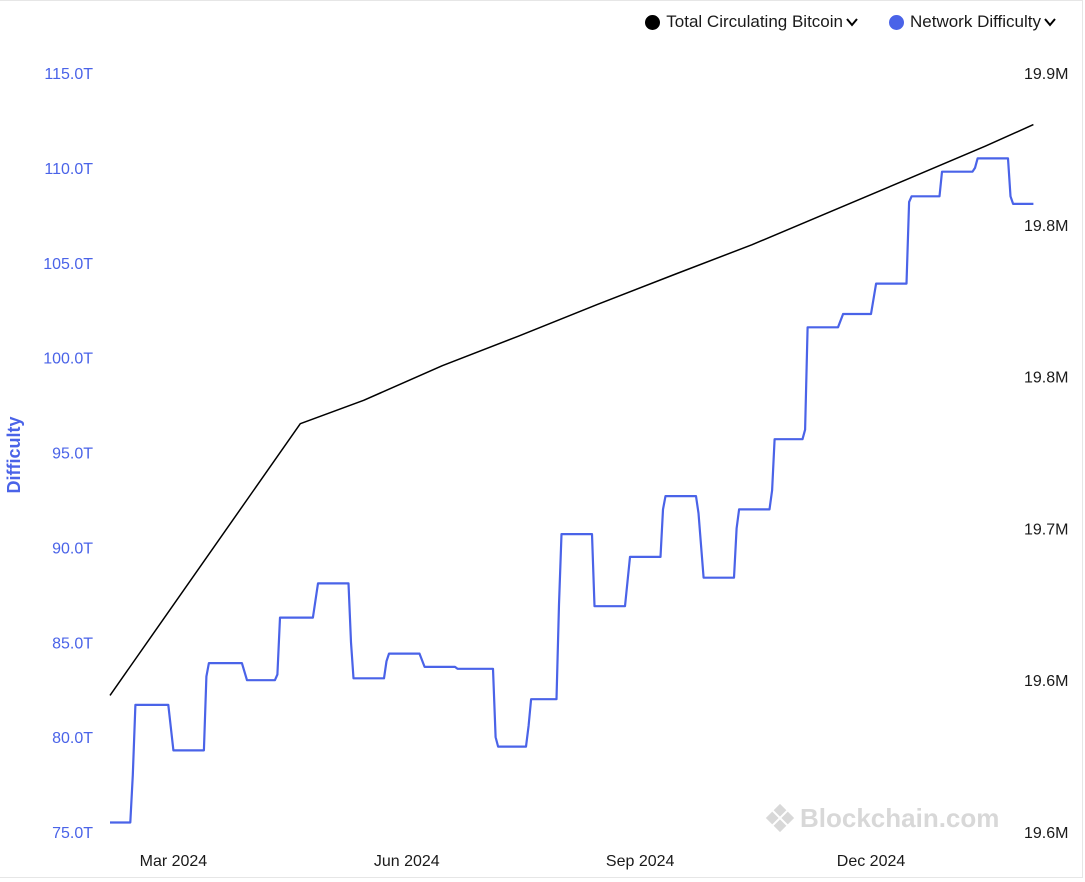 The height and width of the screenshot is (882, 1085). What do you see at coordinates (407, 861) in the screenshot?
I see `x-tick-label: Jun 2024` at bounding box center [407, 861].